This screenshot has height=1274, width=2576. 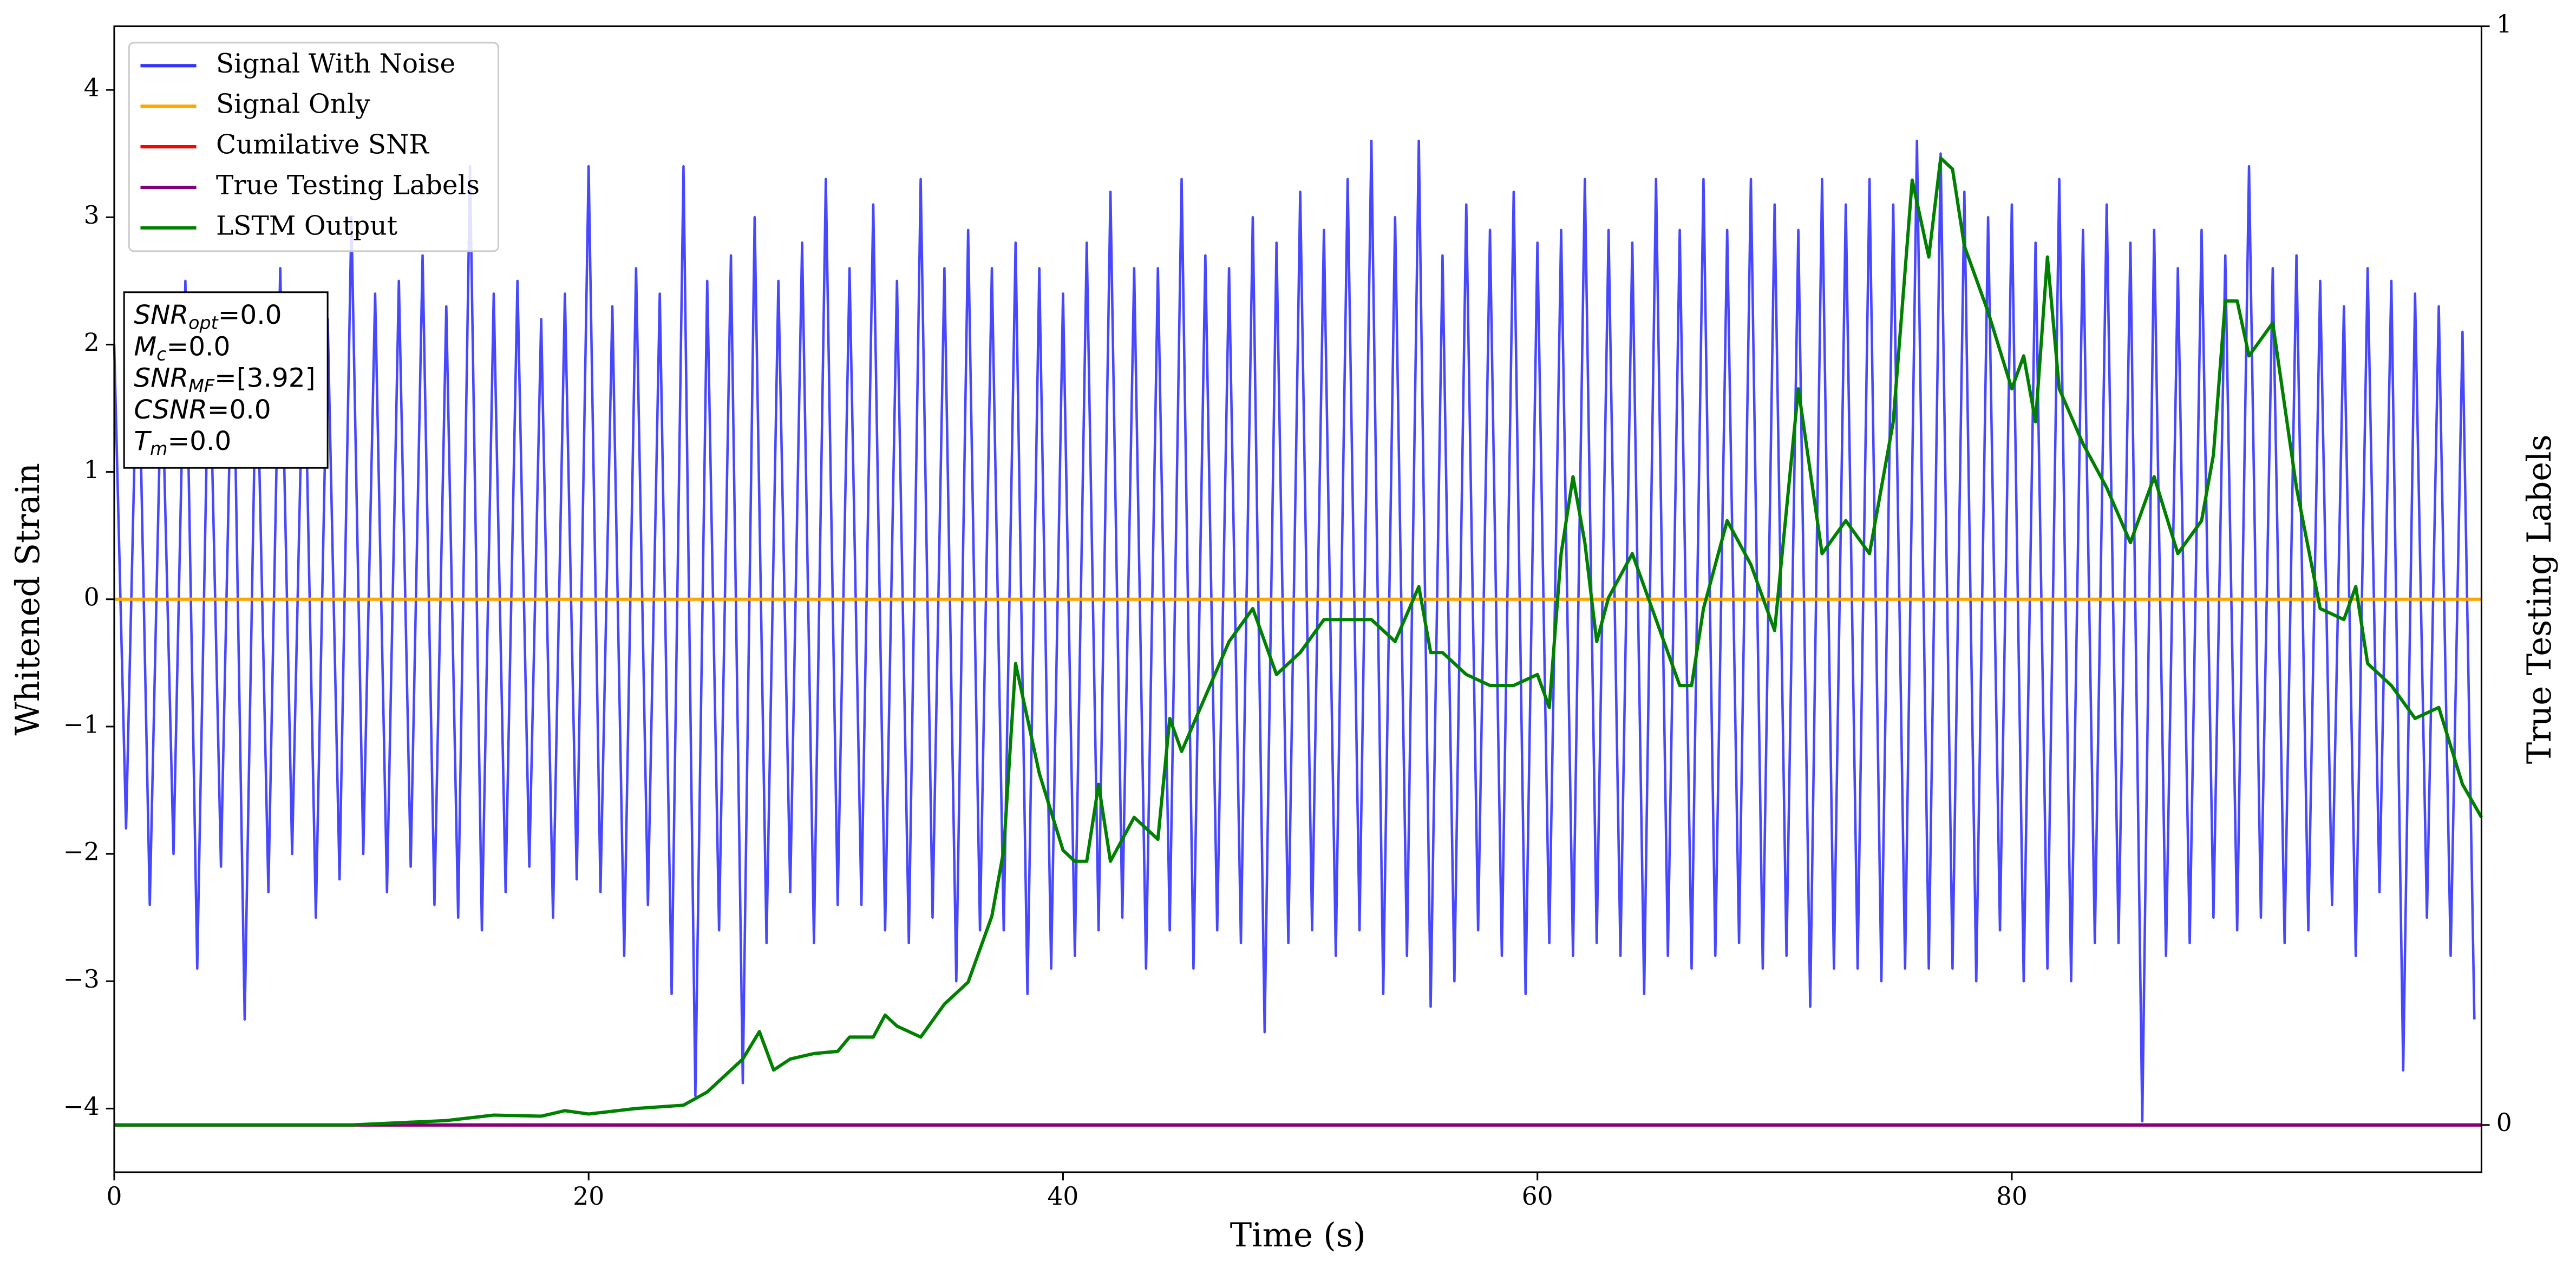 I want to click on annotation-line: CSNR=0.0, so click(x=202, y=410).